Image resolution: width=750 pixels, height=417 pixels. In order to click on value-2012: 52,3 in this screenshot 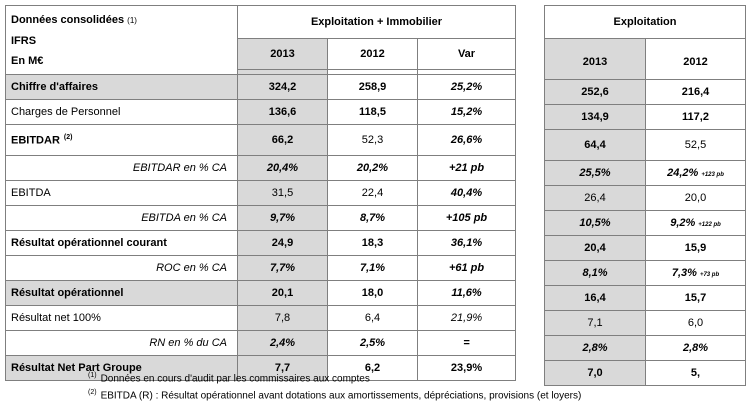, I will do `click(372, 140)`.